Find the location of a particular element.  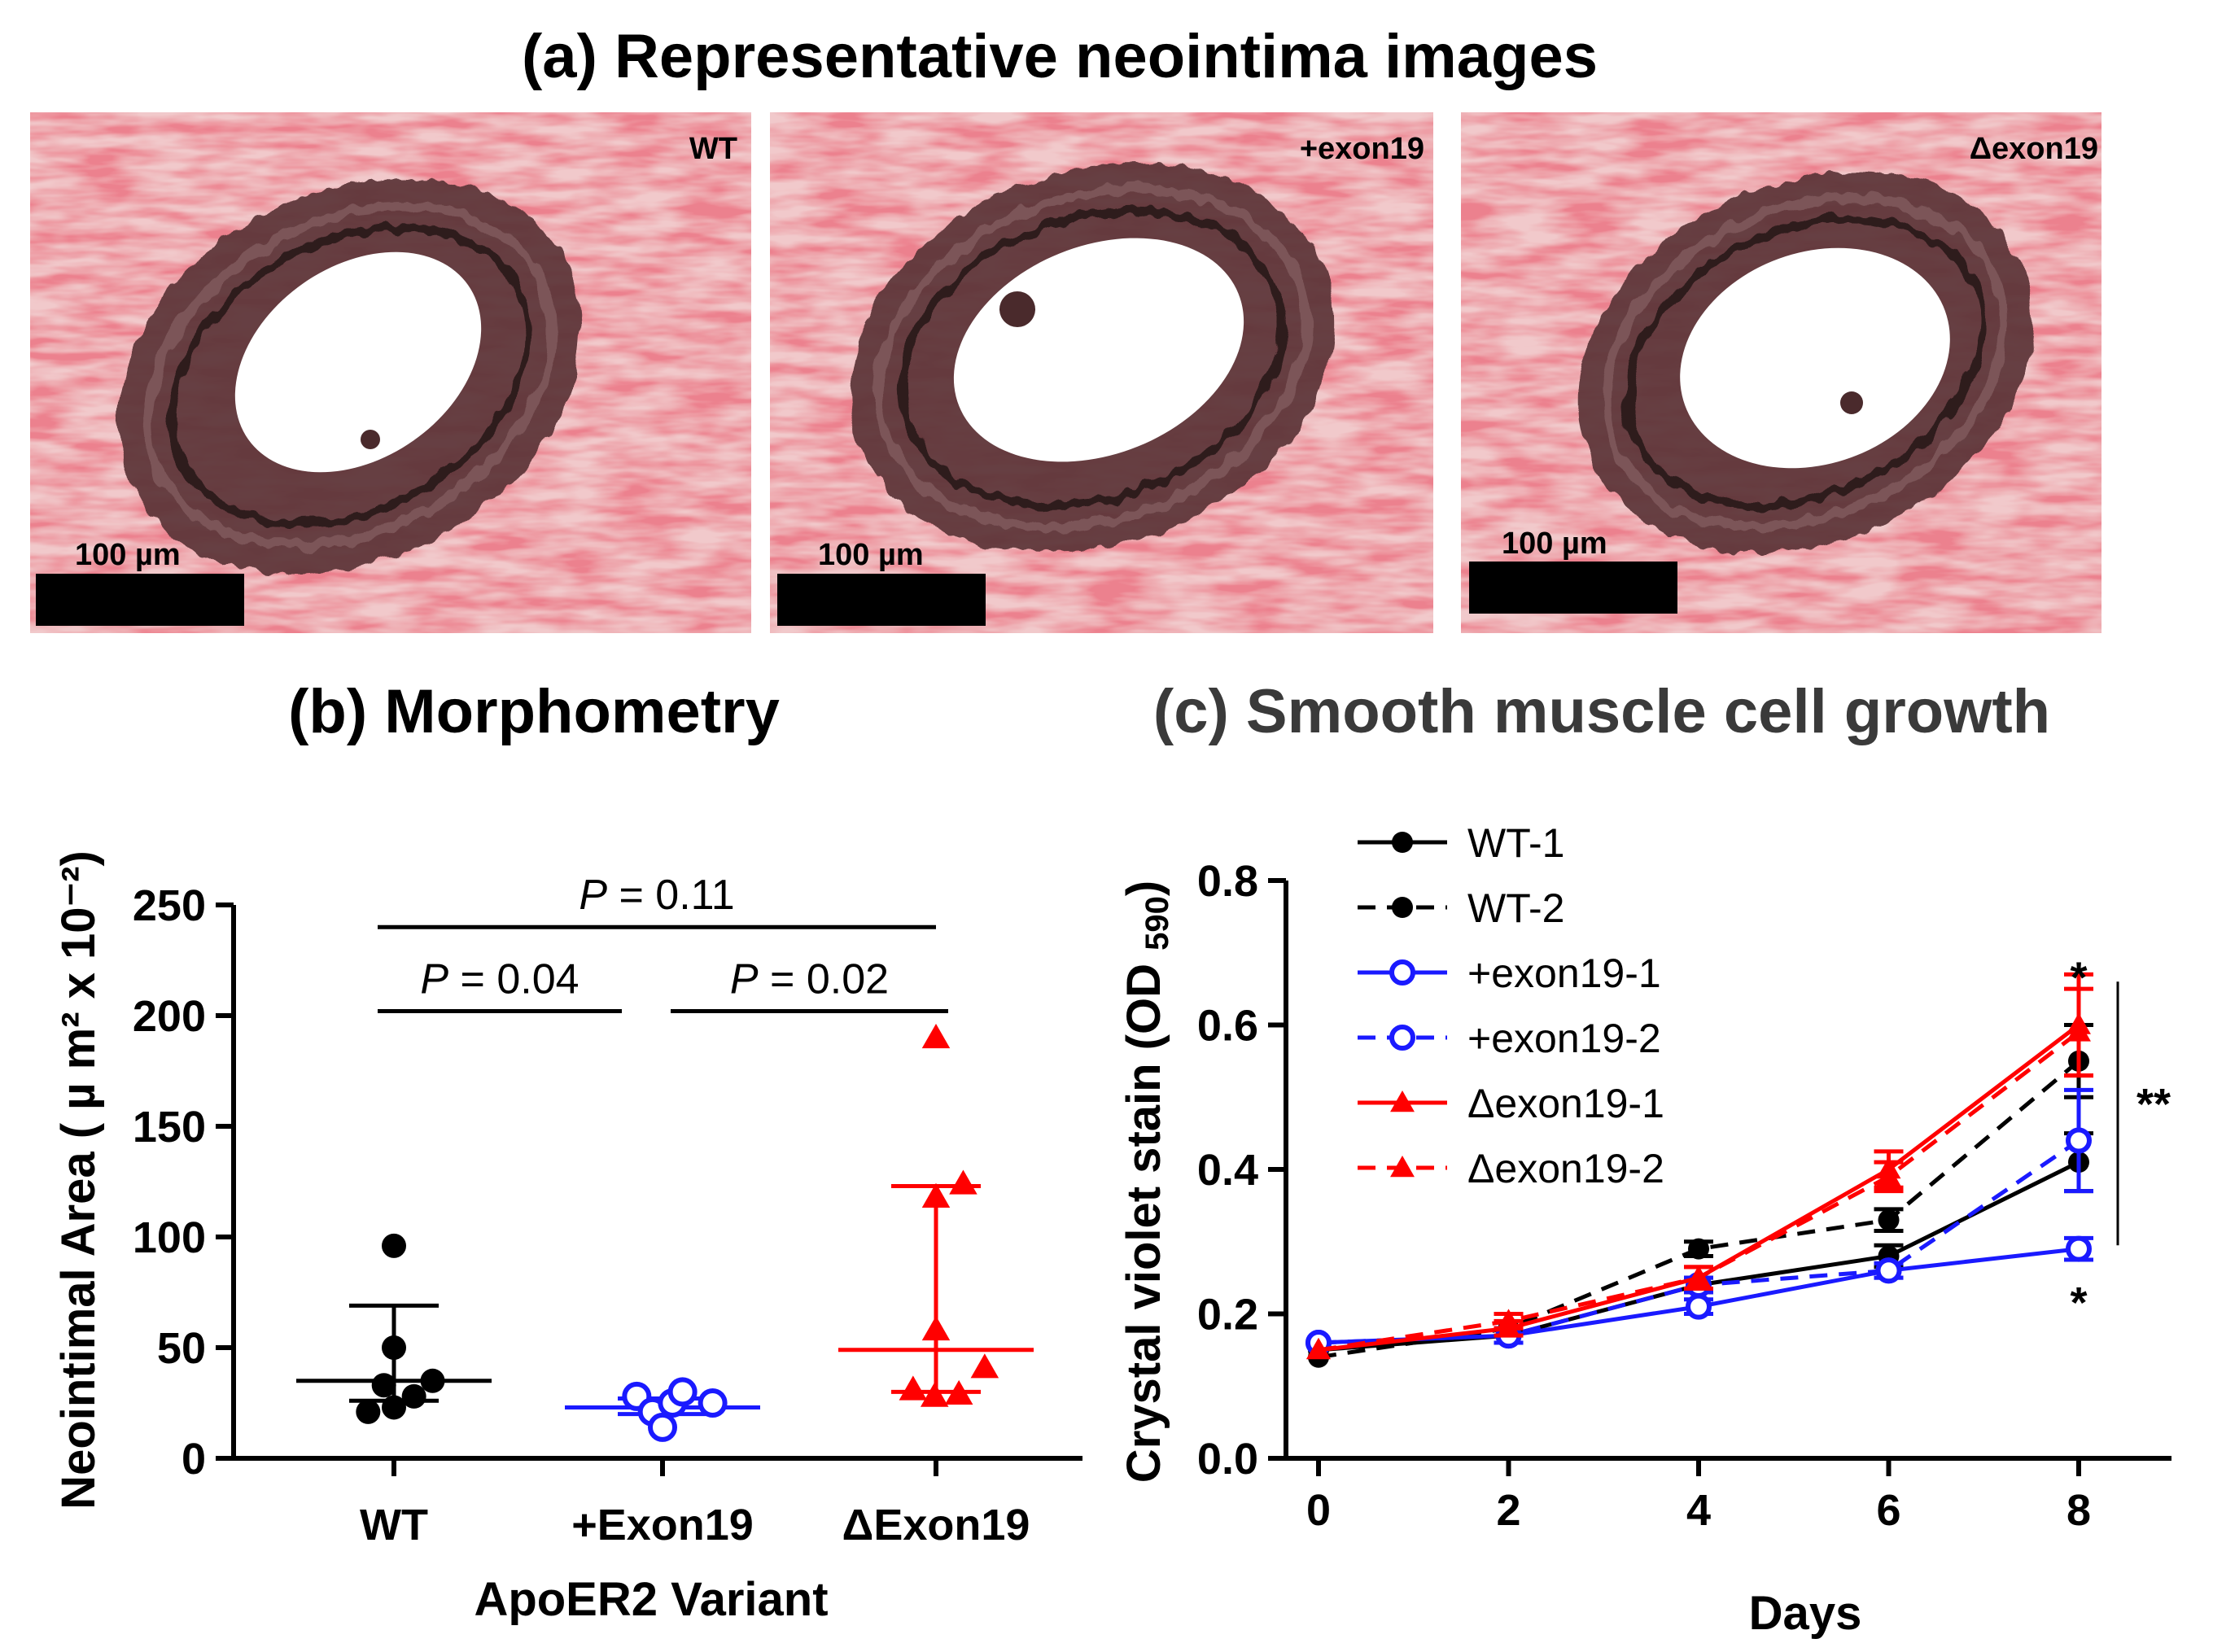

panel-a-title: (a) Representative neointima images is located at coordinates (1060, 56).